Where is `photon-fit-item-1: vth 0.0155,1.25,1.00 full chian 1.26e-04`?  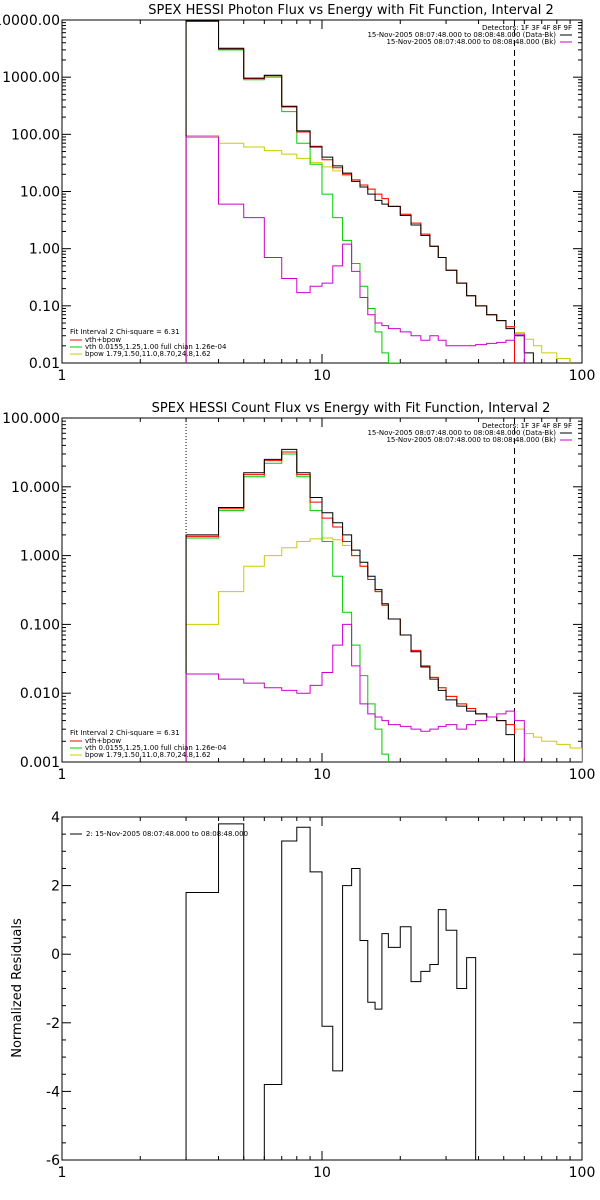 photon-fit-item-1: vth 0.0155,1.25,1.00 full chian 1.26e-04 is located at coordinates (156, 347).